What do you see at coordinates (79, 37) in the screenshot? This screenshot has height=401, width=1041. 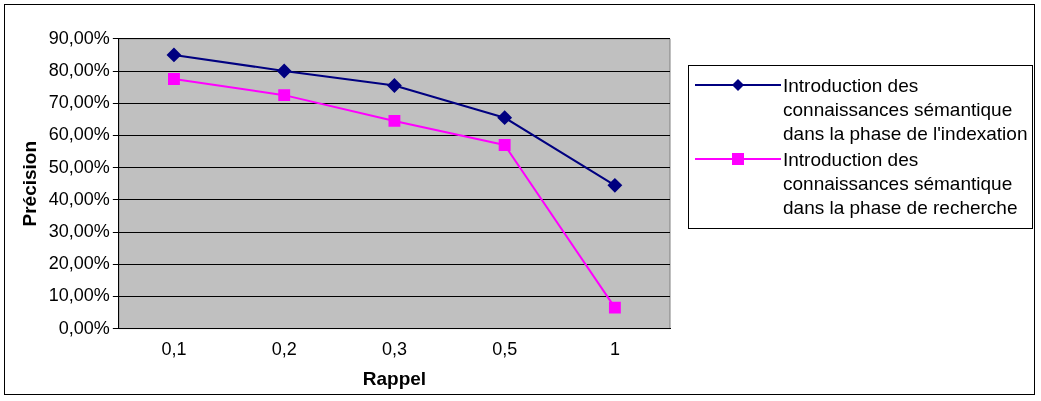 I see `y-tick-label: 90,00%` at bounding box center [79, 37].